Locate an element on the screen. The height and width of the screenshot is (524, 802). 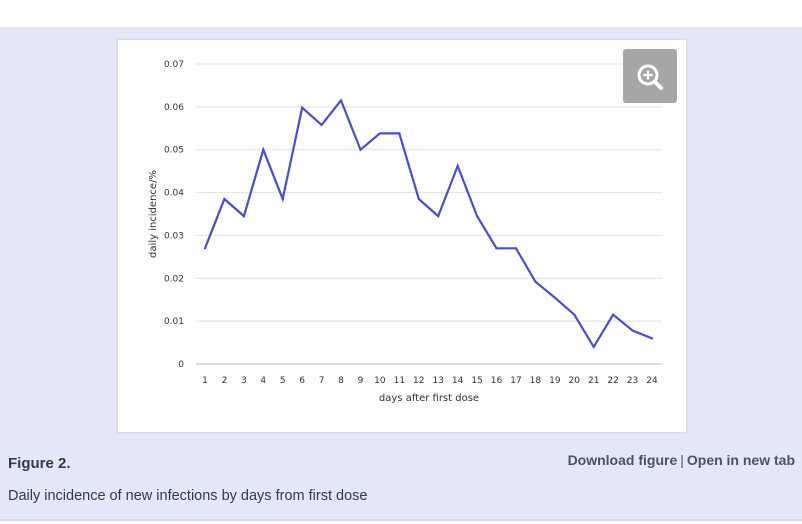
x-tick-label: 20 is located at coordinates (575, 381).